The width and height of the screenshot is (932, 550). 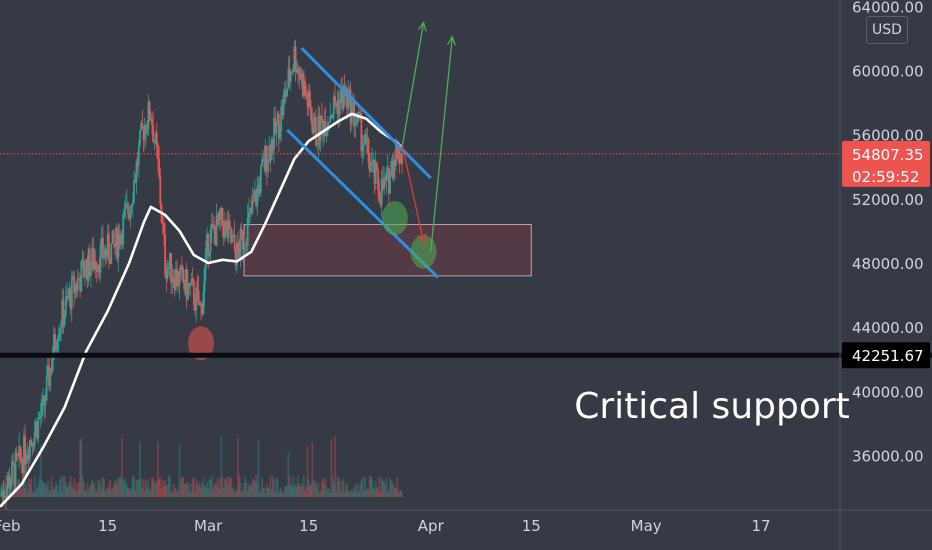 I want to click on y-tick-label: 56000.00, so click(x=888, y=136).